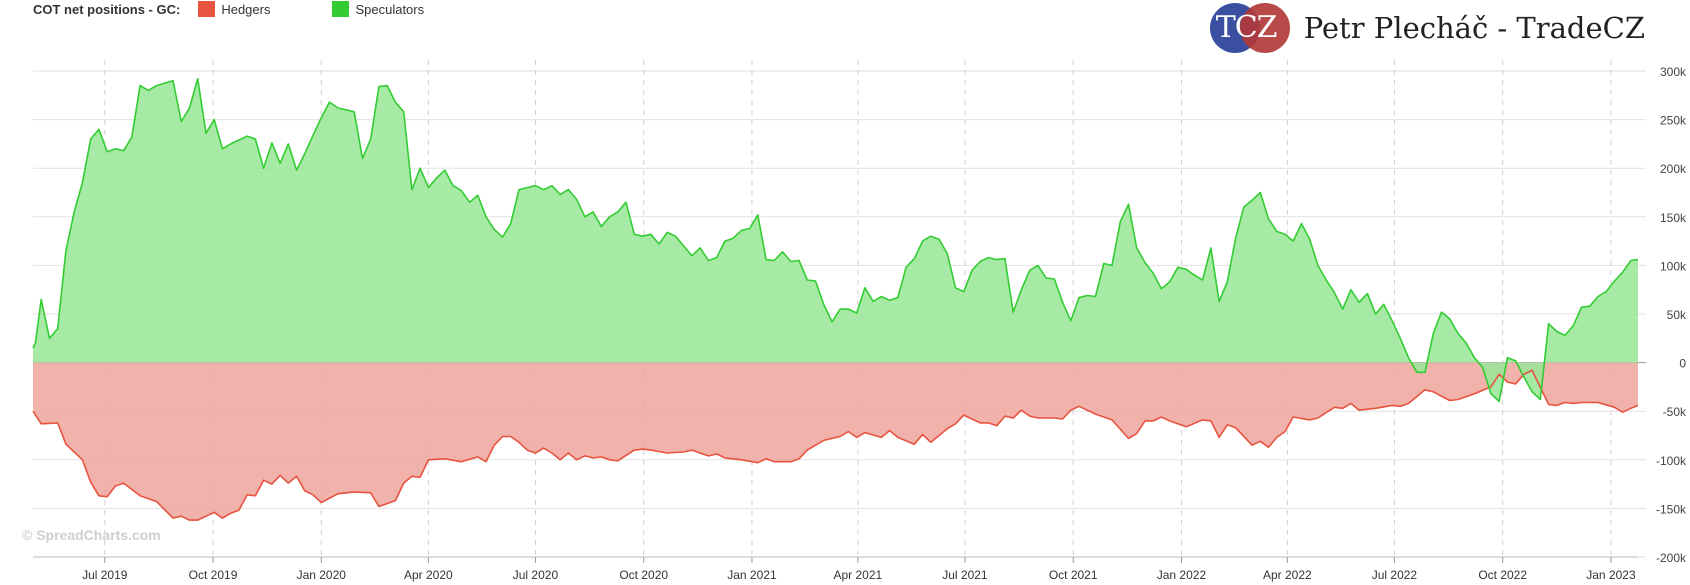 The image size is (1690, 585). What do you see at coordinates (105, 575) in the screenshot?
I see `x-tick-label: Jul 2019` at bounding box center [105, 575].